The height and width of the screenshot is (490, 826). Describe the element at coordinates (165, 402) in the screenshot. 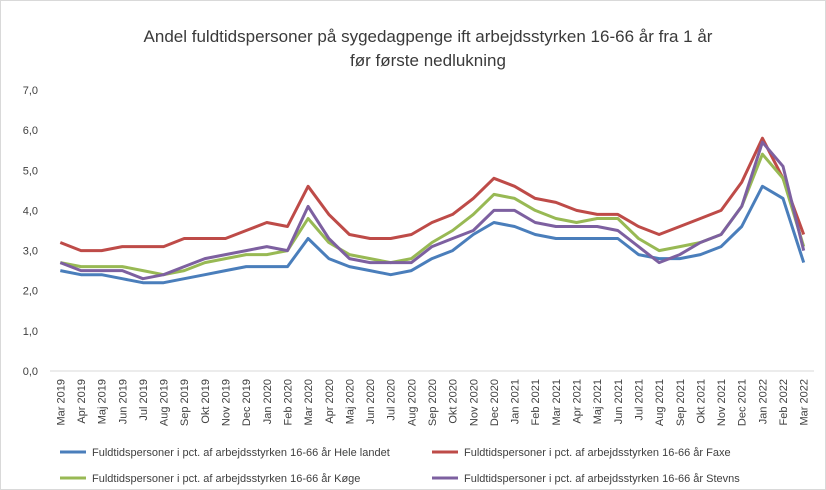

I see `x-tick-label: Aug 2019` at that location.